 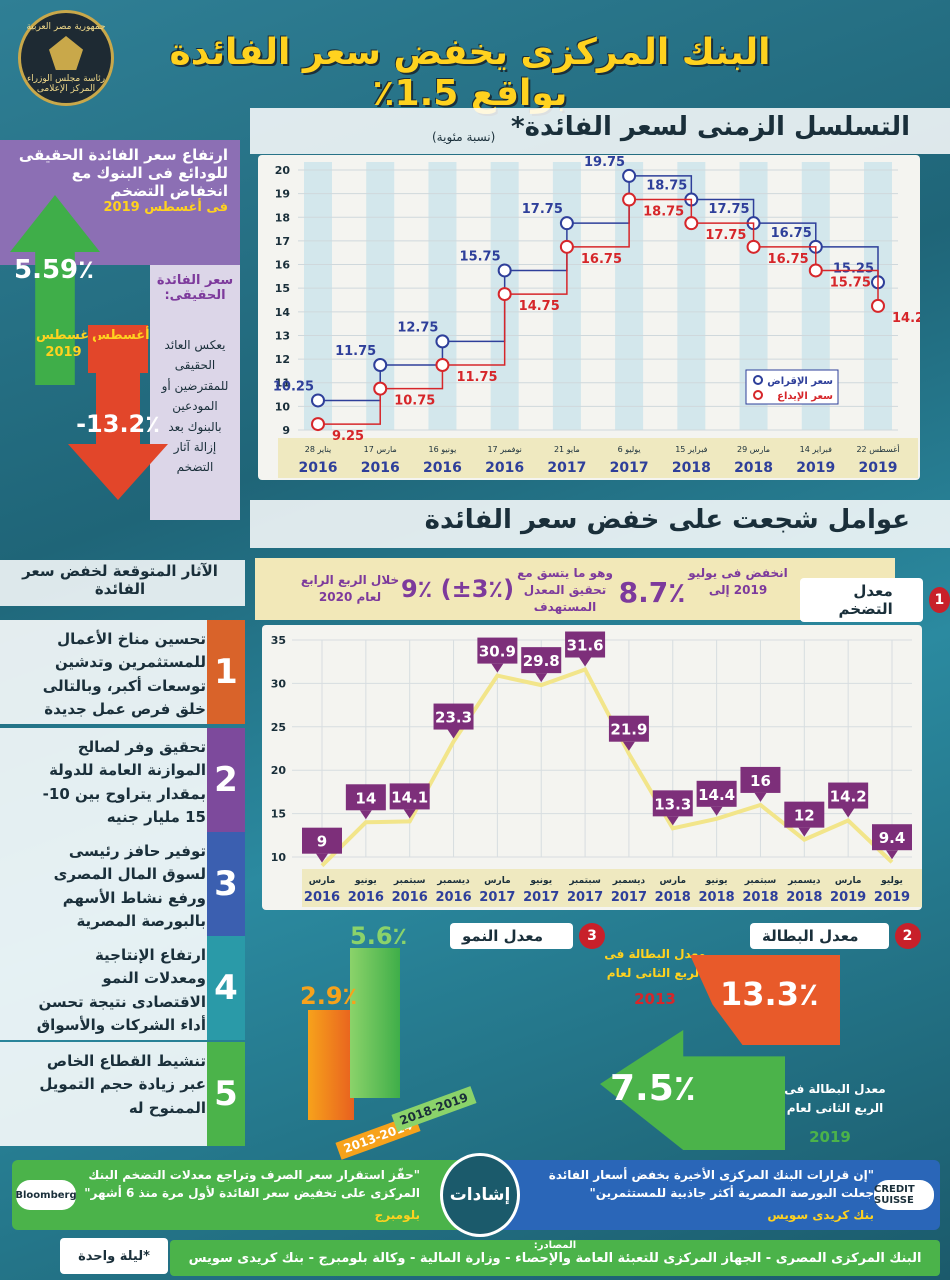 What do you see at coordinates (278, 727) in the screenshot?
I see `y-tick-label: 25` at bounding box center [278, 727].